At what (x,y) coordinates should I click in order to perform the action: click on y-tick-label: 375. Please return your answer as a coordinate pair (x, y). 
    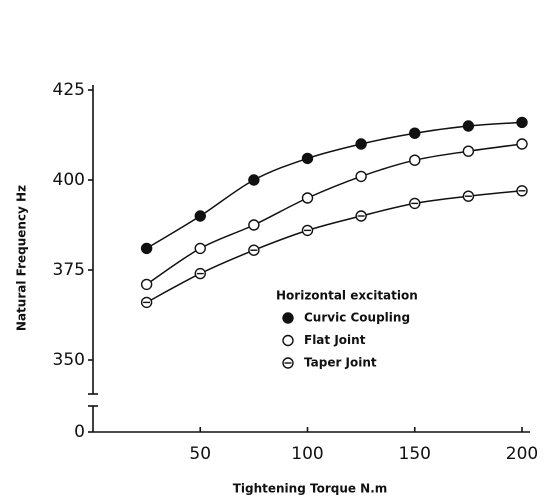
    Looking at the image, I should click on (69, 270).